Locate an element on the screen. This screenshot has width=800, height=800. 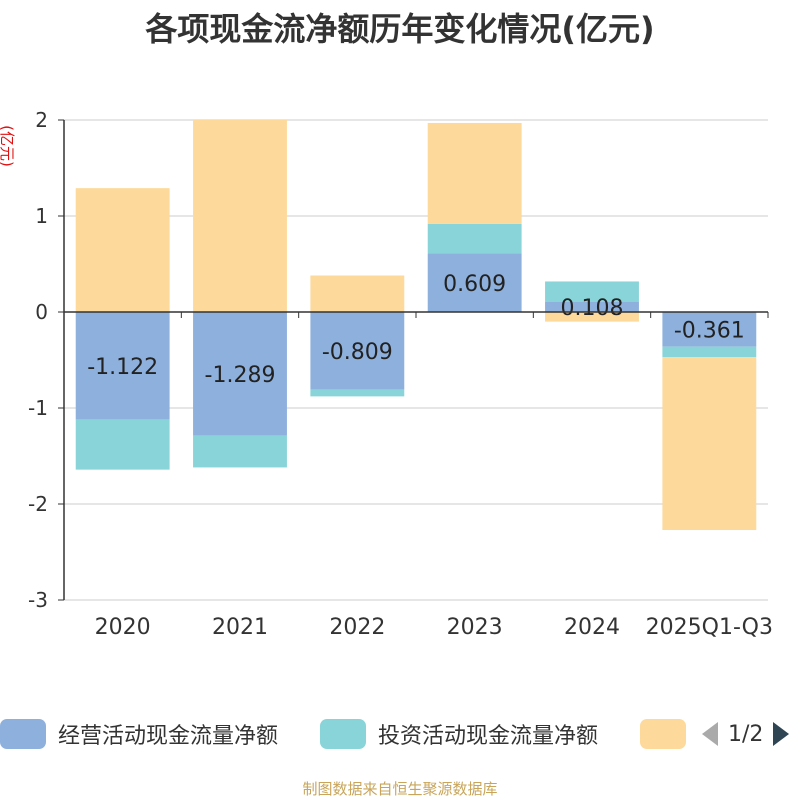
legend-item-operating: 经营活动现金流量净额 is located at coordinates (139, 734).